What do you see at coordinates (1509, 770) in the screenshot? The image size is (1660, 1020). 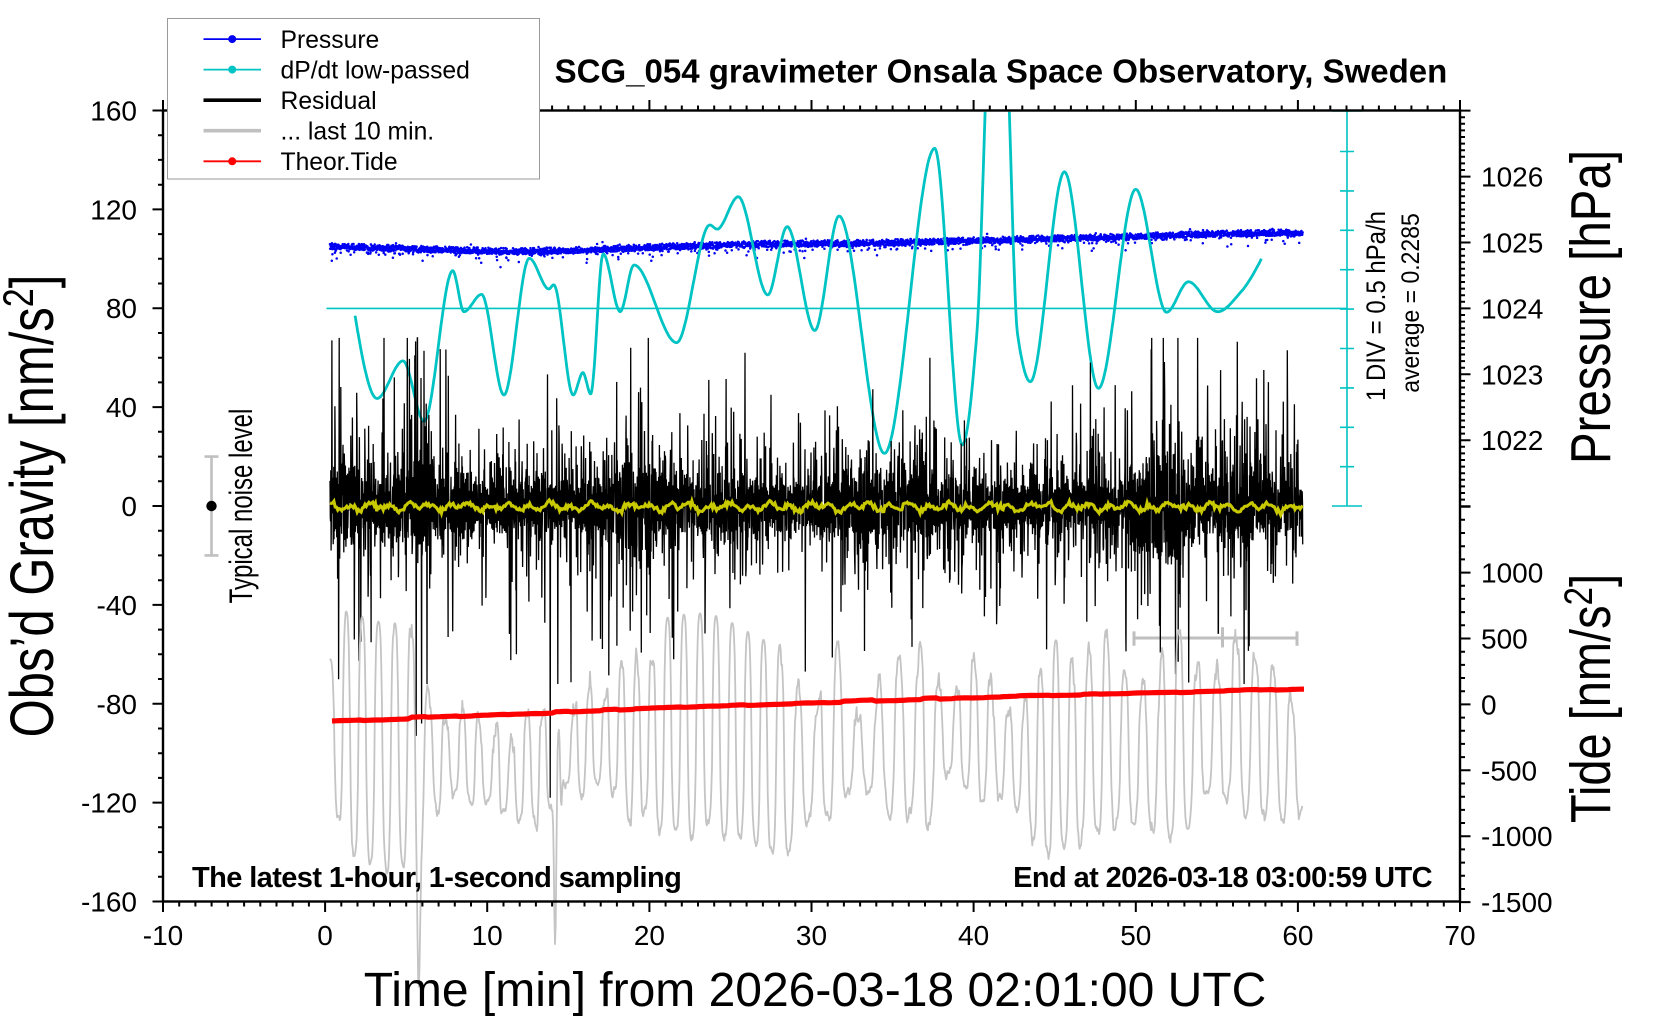 I see `svg-text: -500` at bounding box center [1509, 770].